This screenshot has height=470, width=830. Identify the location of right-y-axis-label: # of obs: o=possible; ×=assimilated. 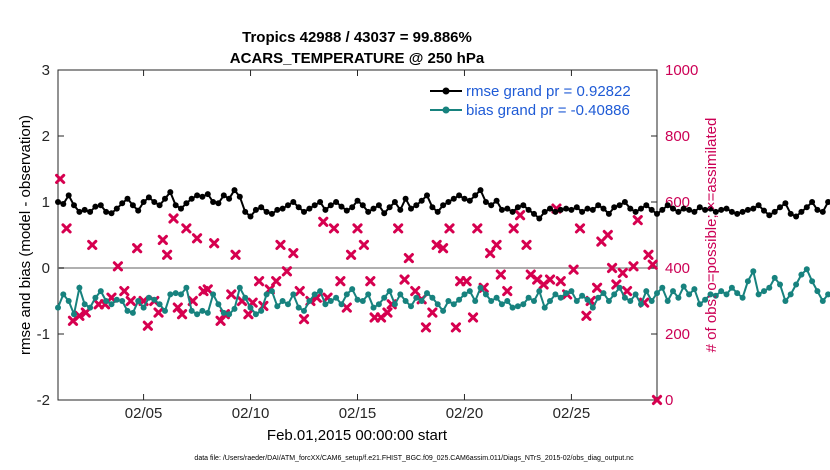
(711, 235).